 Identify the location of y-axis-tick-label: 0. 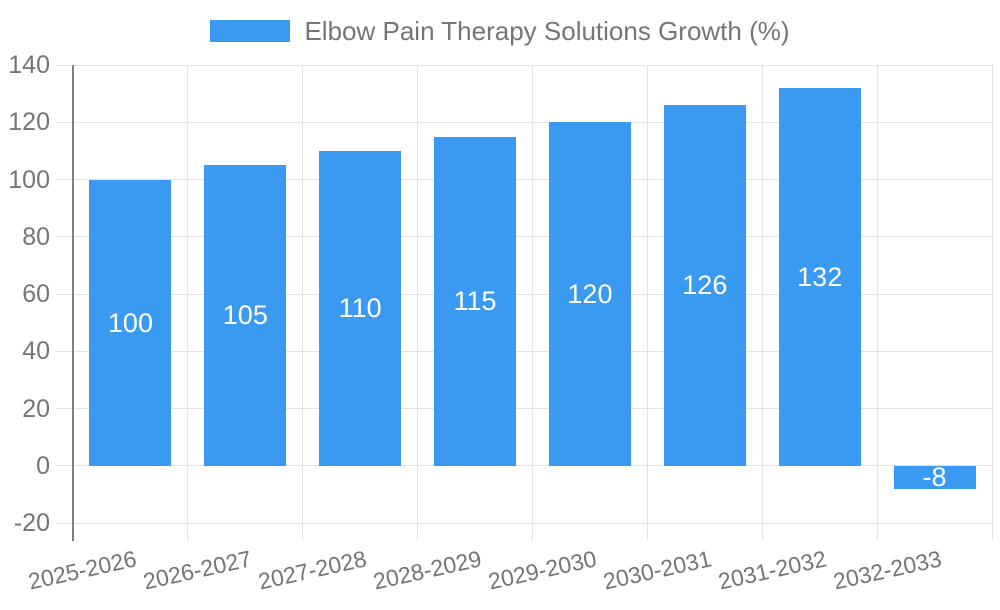
(43, 465).